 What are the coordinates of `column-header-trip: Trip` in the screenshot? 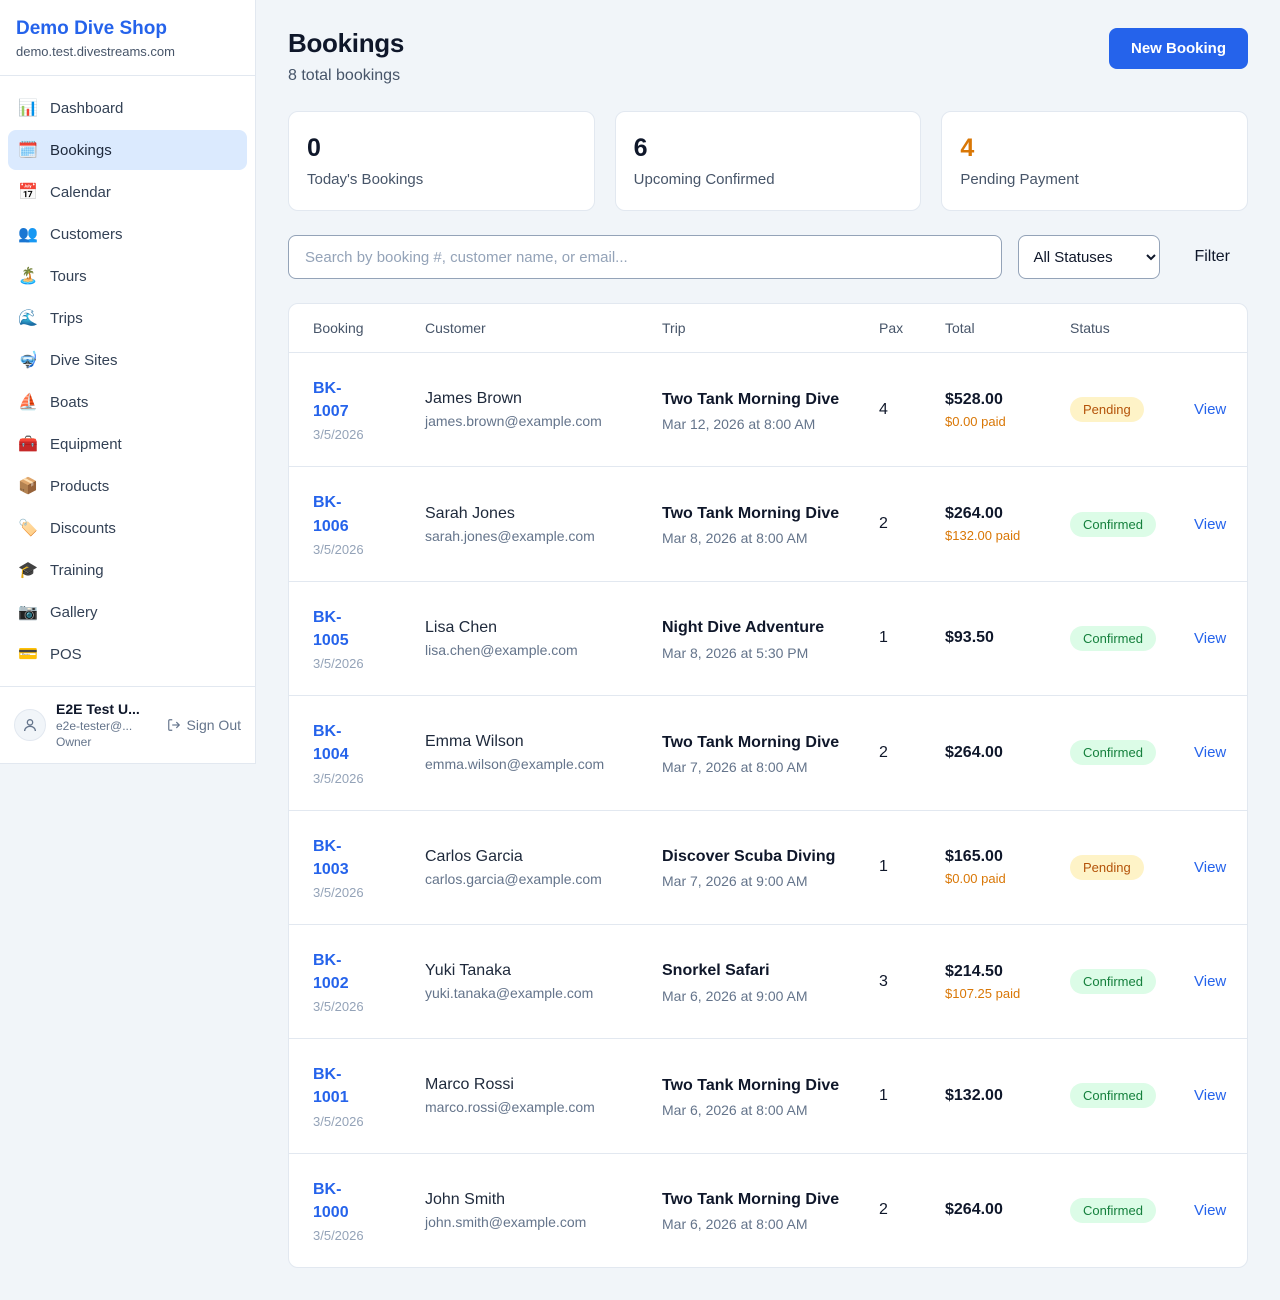 It's located at (674, 328).